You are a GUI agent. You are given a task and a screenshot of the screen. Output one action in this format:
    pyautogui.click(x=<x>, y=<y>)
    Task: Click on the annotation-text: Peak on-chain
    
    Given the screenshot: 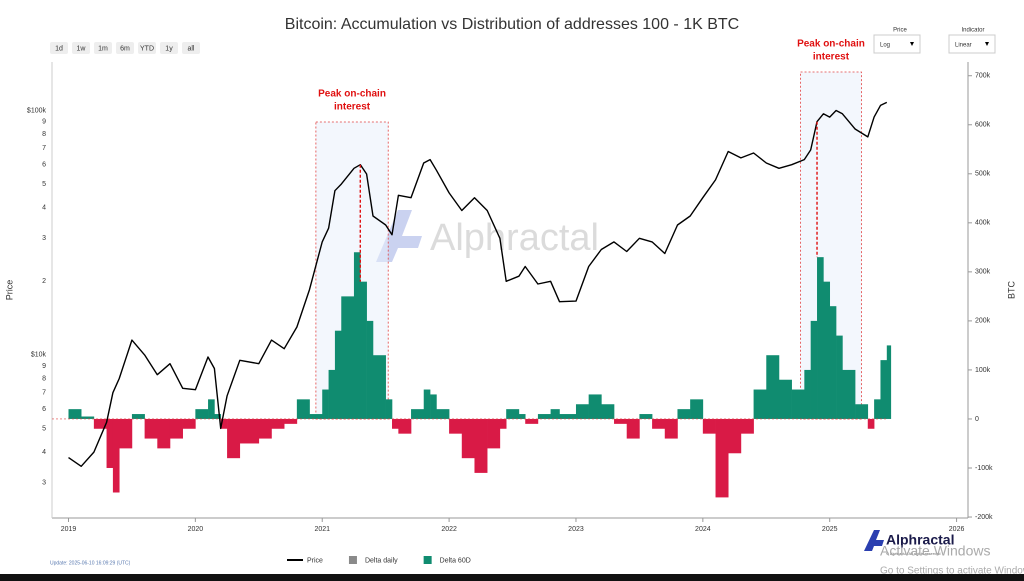 What is the action you would take?
    pyautogui.click(x=352, y=94)
    